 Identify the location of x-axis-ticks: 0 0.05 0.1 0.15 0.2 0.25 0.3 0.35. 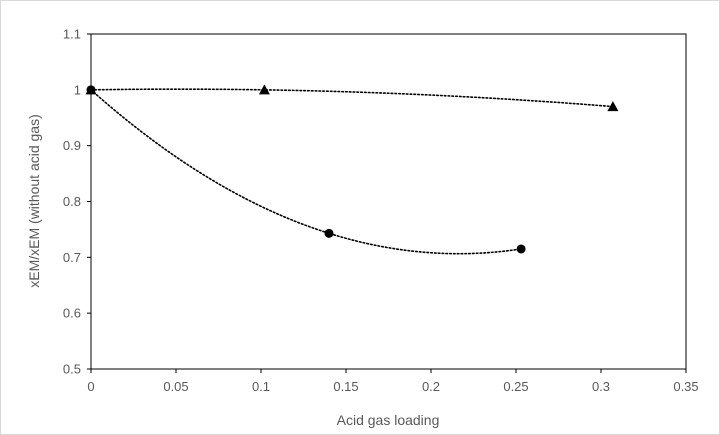
(393, 381).